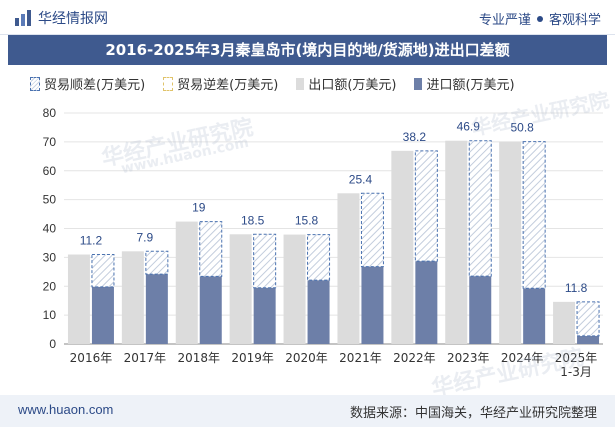  Describe the element at coordinates (504, 20) in the screenshot. I see `tagline-left: 专业严谨` at that location.